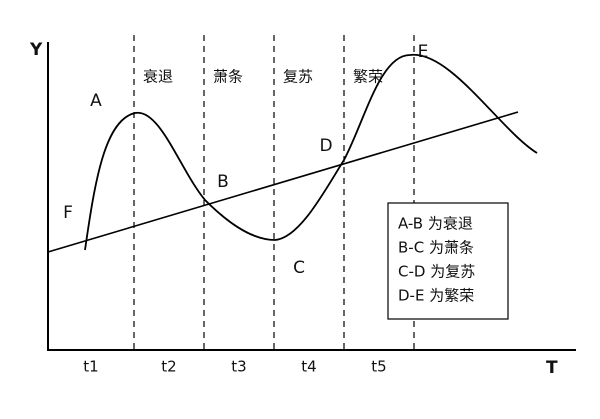 This screenshot has width=600, height=419. What do you see at coordinates (223, 182) in the screenshot?
I see `point-label: B` at bounding box center [223, 182].